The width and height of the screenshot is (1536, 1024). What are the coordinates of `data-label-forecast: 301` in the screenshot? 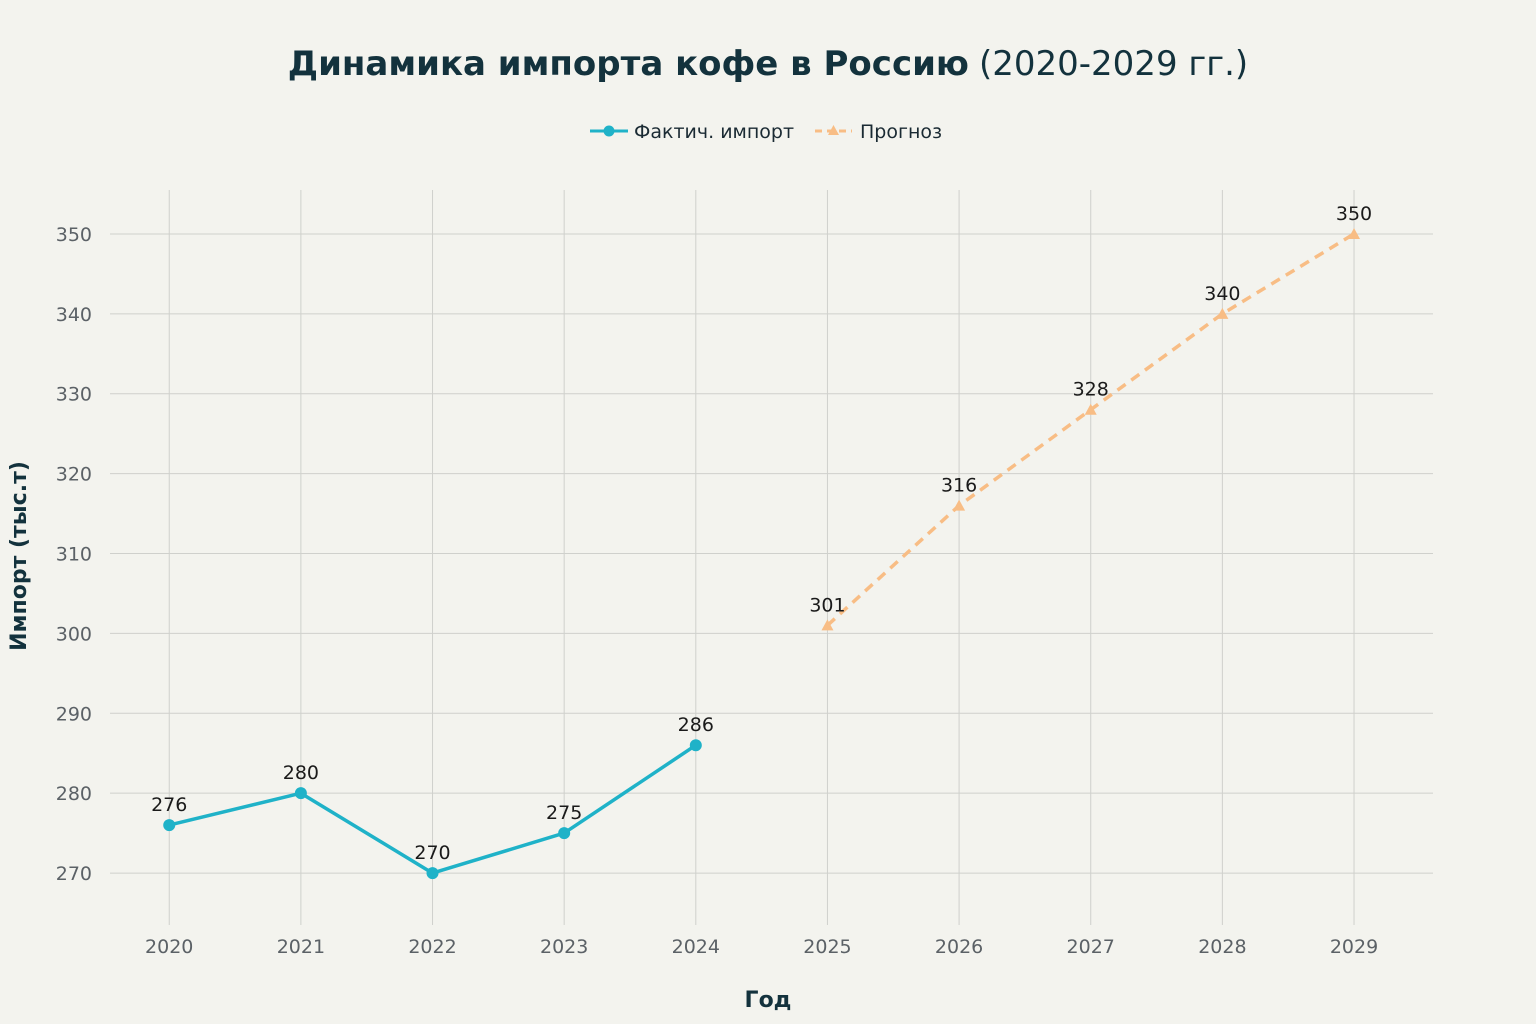 It's located at (827, 605).